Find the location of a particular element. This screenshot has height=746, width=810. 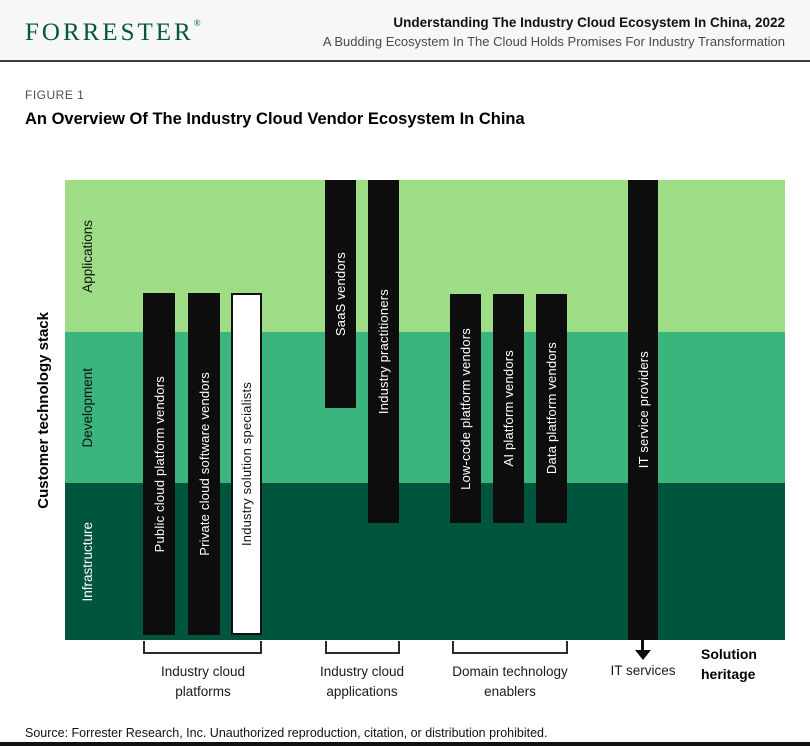

figure-label: FIGURE 1 is located at coordinates (55, 95).